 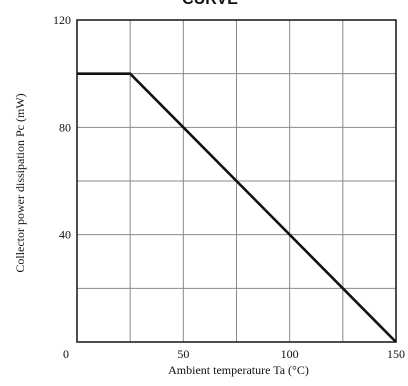 What do you see at coordinates (183, 354) in the screenshot?
I see `x-tick-label: 50` at bounding box center [183, 354].